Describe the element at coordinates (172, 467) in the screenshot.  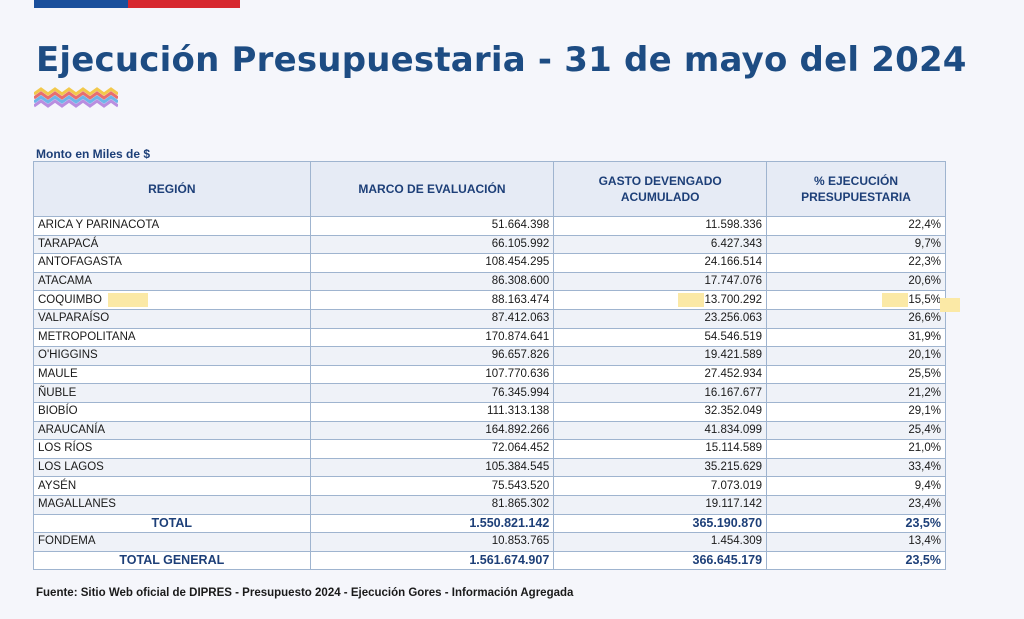
I see `cell-region: LOS LAGOS` at that location.